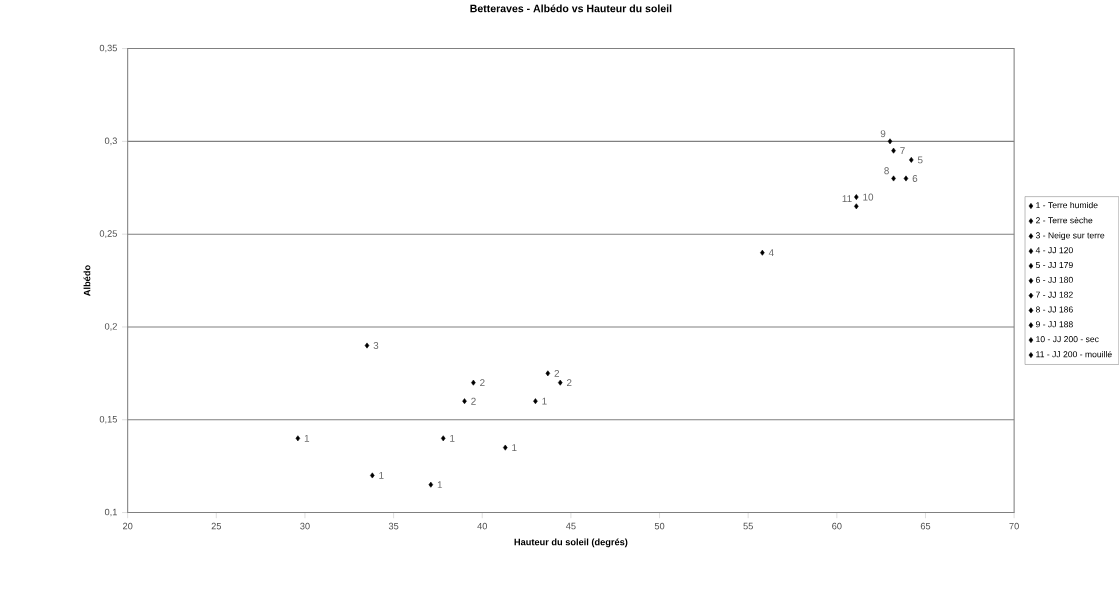 The height and width of the screenshot is (607, 1119). I want to click on legend-label: 5 - JJ 179, so click(1054, 264).